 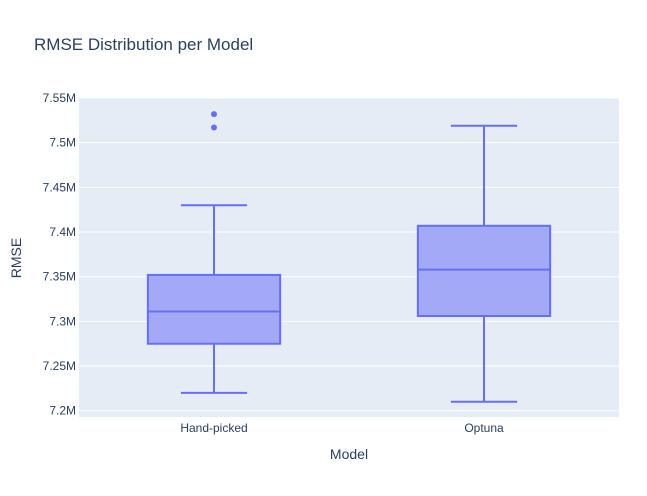 What do you see at coordinates (62, 411) in the screenshot?
I see `y-tick-label: 7.2M` at bounding box center [62, 411].